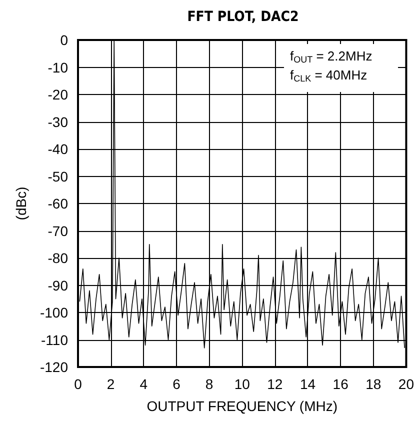  What do you see at coordinates (78, 384) in the screenshot?
I see `x-tick-label: 0` at bounding box center [78, 384].